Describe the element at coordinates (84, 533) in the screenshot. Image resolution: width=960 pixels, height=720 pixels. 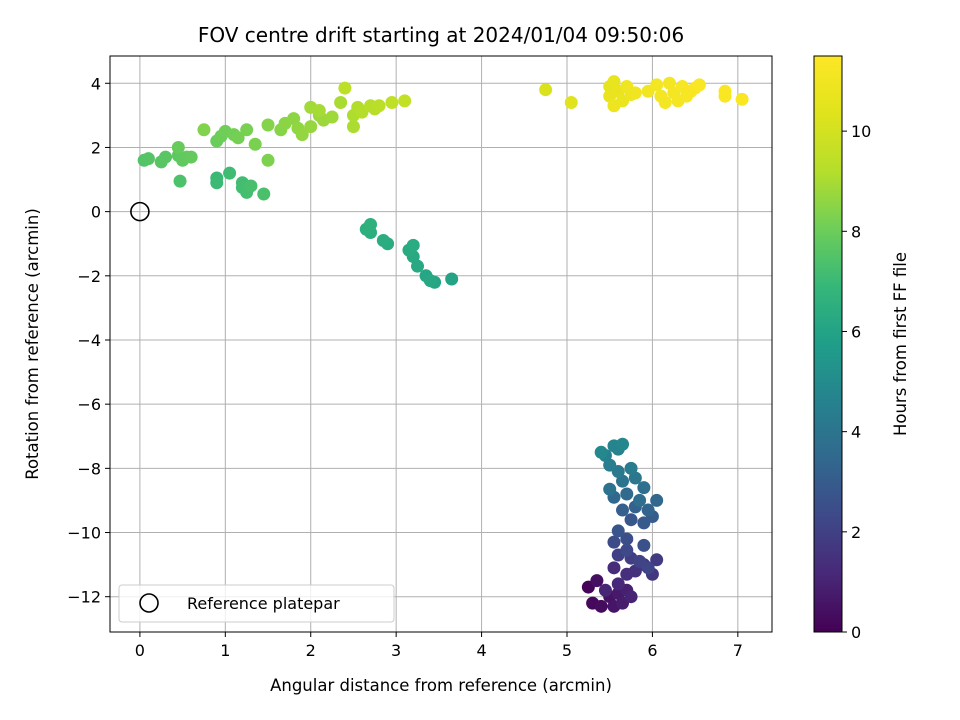
I see `y-tick-label: −10` at that location.